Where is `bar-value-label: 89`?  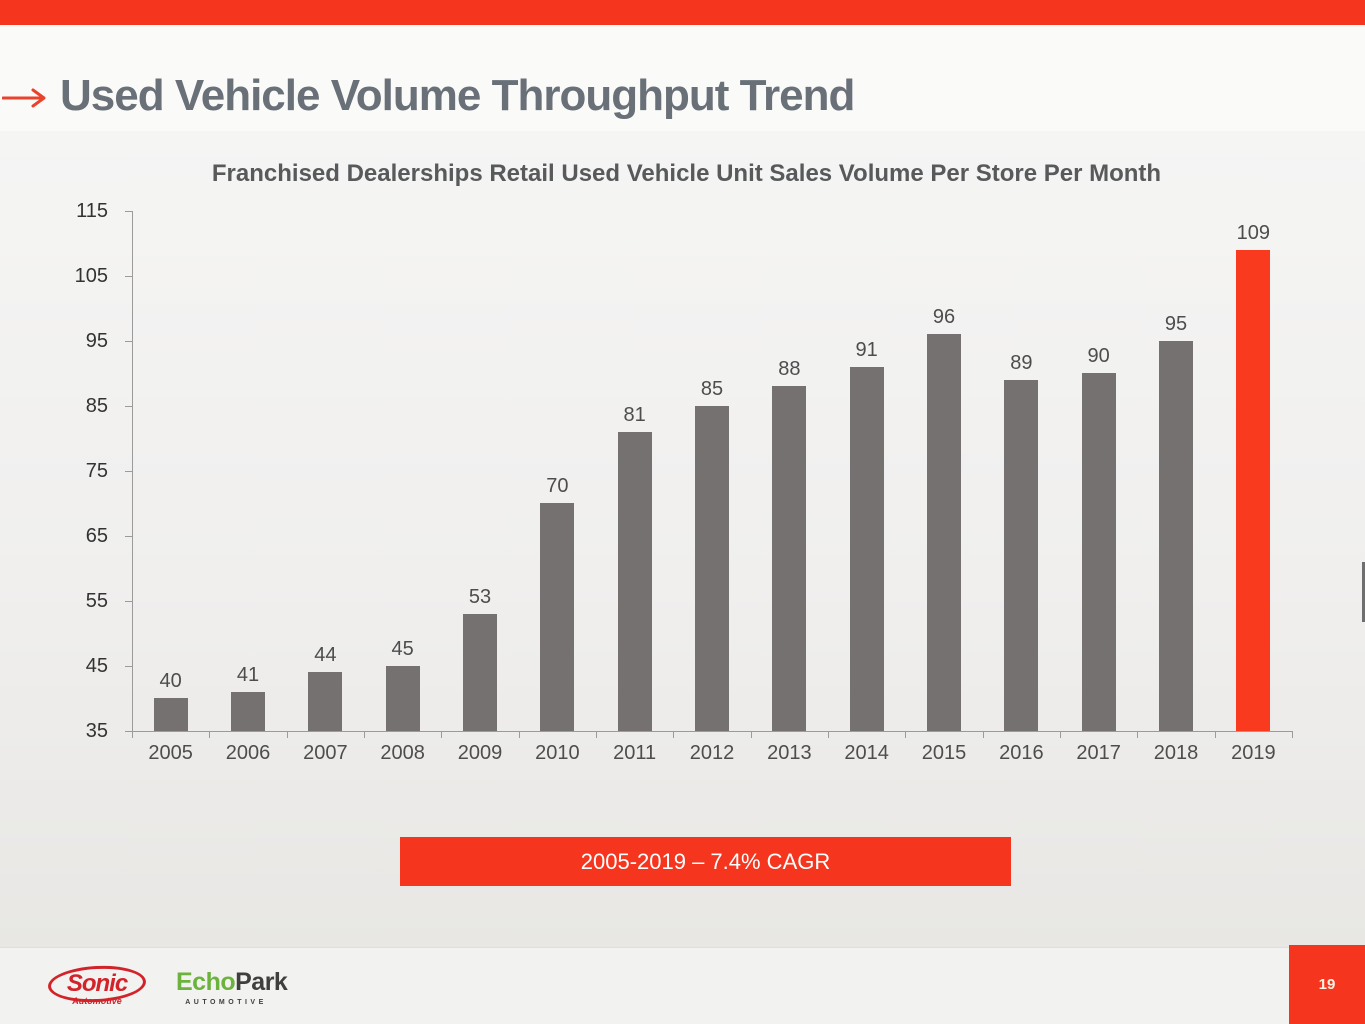 bar-value-label: 89 is located at coordinates (1021, 363).